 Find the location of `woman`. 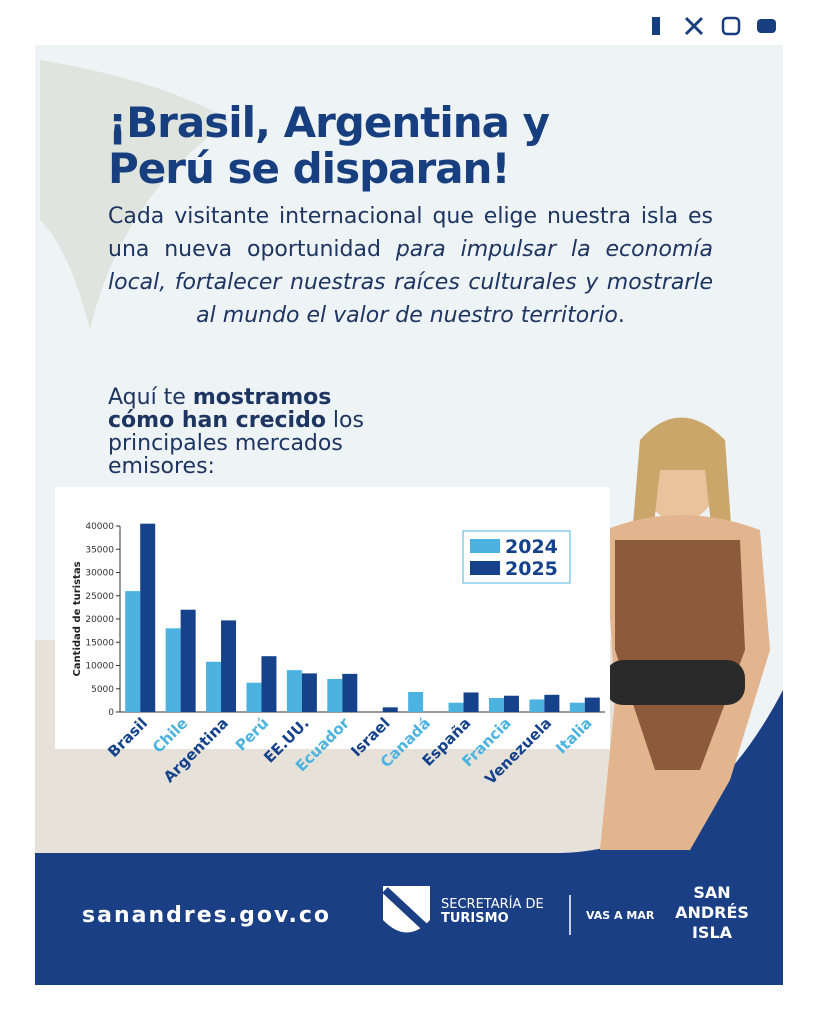

woman is located at coordinates (685, 633).